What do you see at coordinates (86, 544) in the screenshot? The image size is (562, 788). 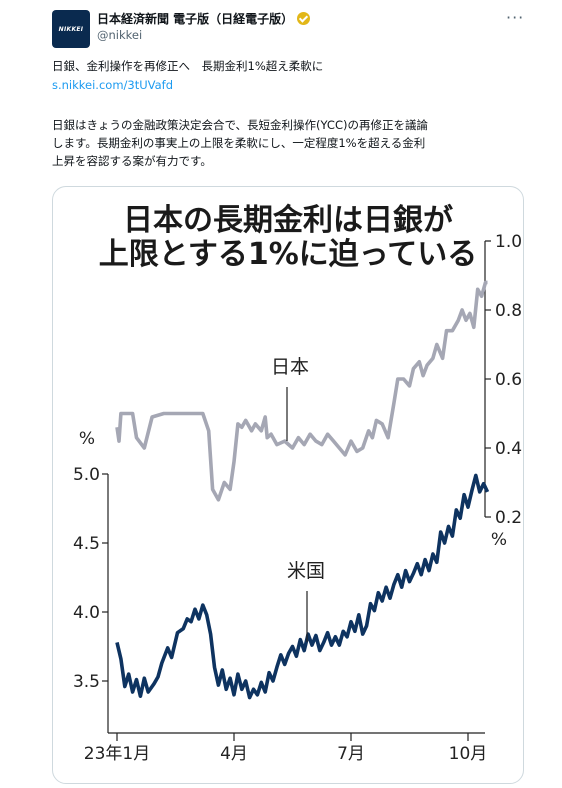 I see `y-tick-label: 4.5` at bounding box center [86, 544].